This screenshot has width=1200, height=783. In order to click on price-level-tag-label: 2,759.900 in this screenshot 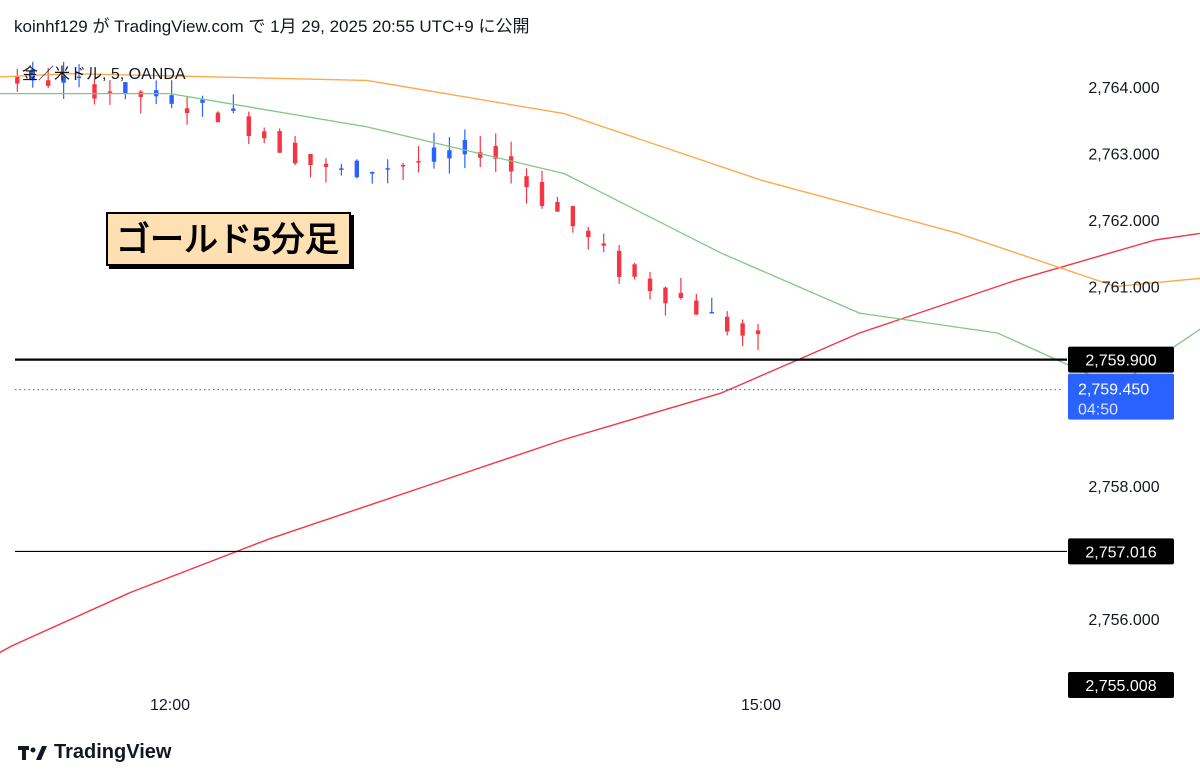, I will do `click(1120, 361)`.